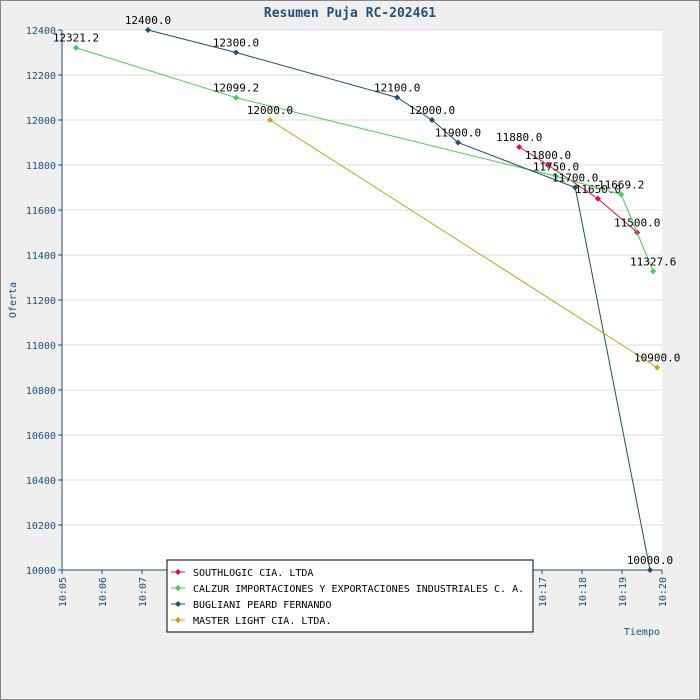  What do you see at coordinates (543, 592) in the screenshot?
I see `x-tick-label: 10:17` at bounding box center [543, 592].